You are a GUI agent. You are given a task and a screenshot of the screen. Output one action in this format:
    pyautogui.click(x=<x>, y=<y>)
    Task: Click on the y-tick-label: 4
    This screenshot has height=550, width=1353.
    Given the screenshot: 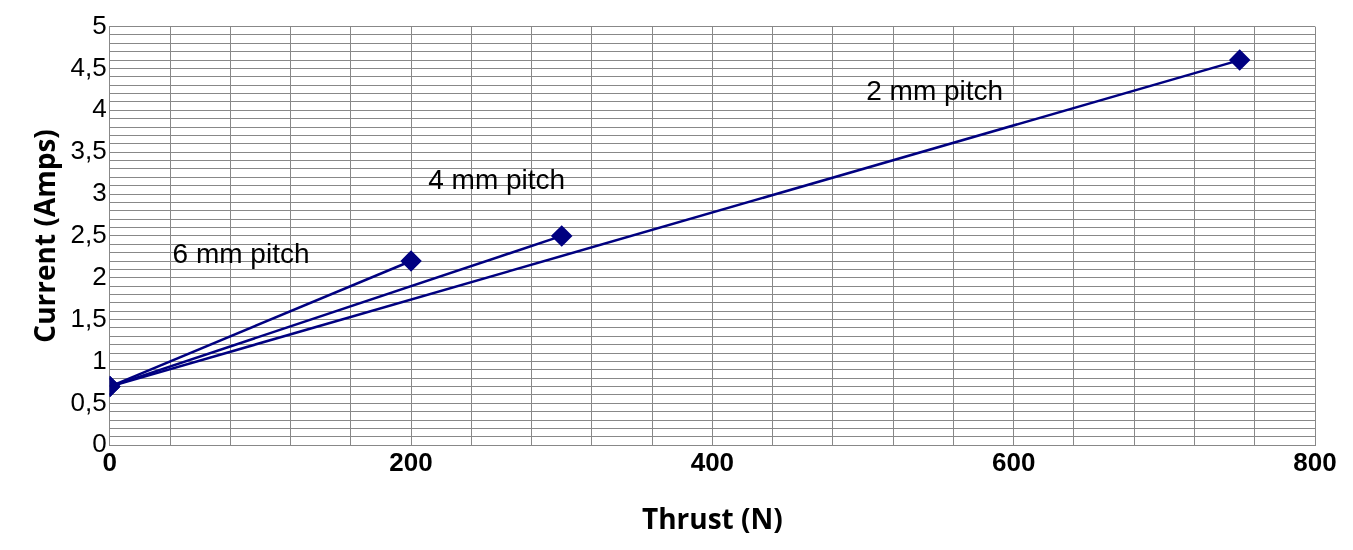 What is the action you would take?
    pyautogui.click(x=99, y=108)
    